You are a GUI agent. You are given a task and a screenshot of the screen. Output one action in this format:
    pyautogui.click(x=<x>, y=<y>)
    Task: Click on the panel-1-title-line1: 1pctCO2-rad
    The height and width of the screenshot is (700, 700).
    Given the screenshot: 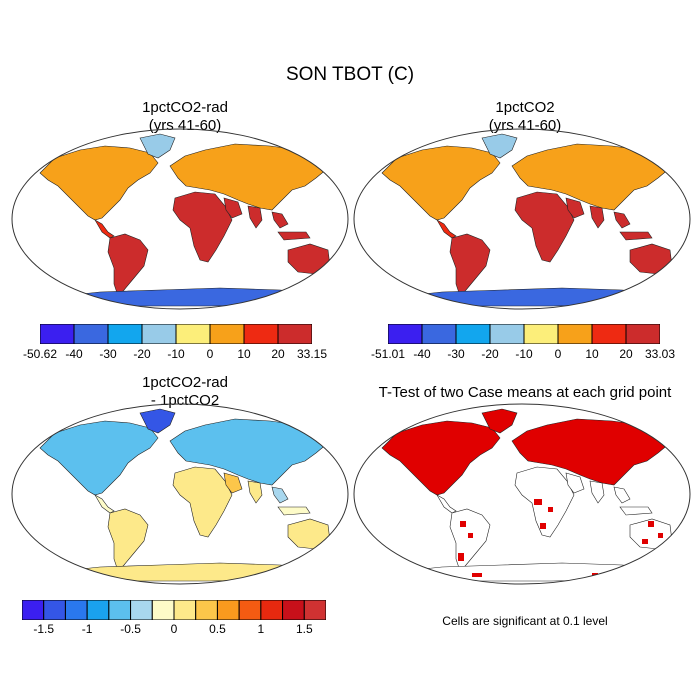 What is the action you would take?
    pyautogui.click(x=185, y=107)
    